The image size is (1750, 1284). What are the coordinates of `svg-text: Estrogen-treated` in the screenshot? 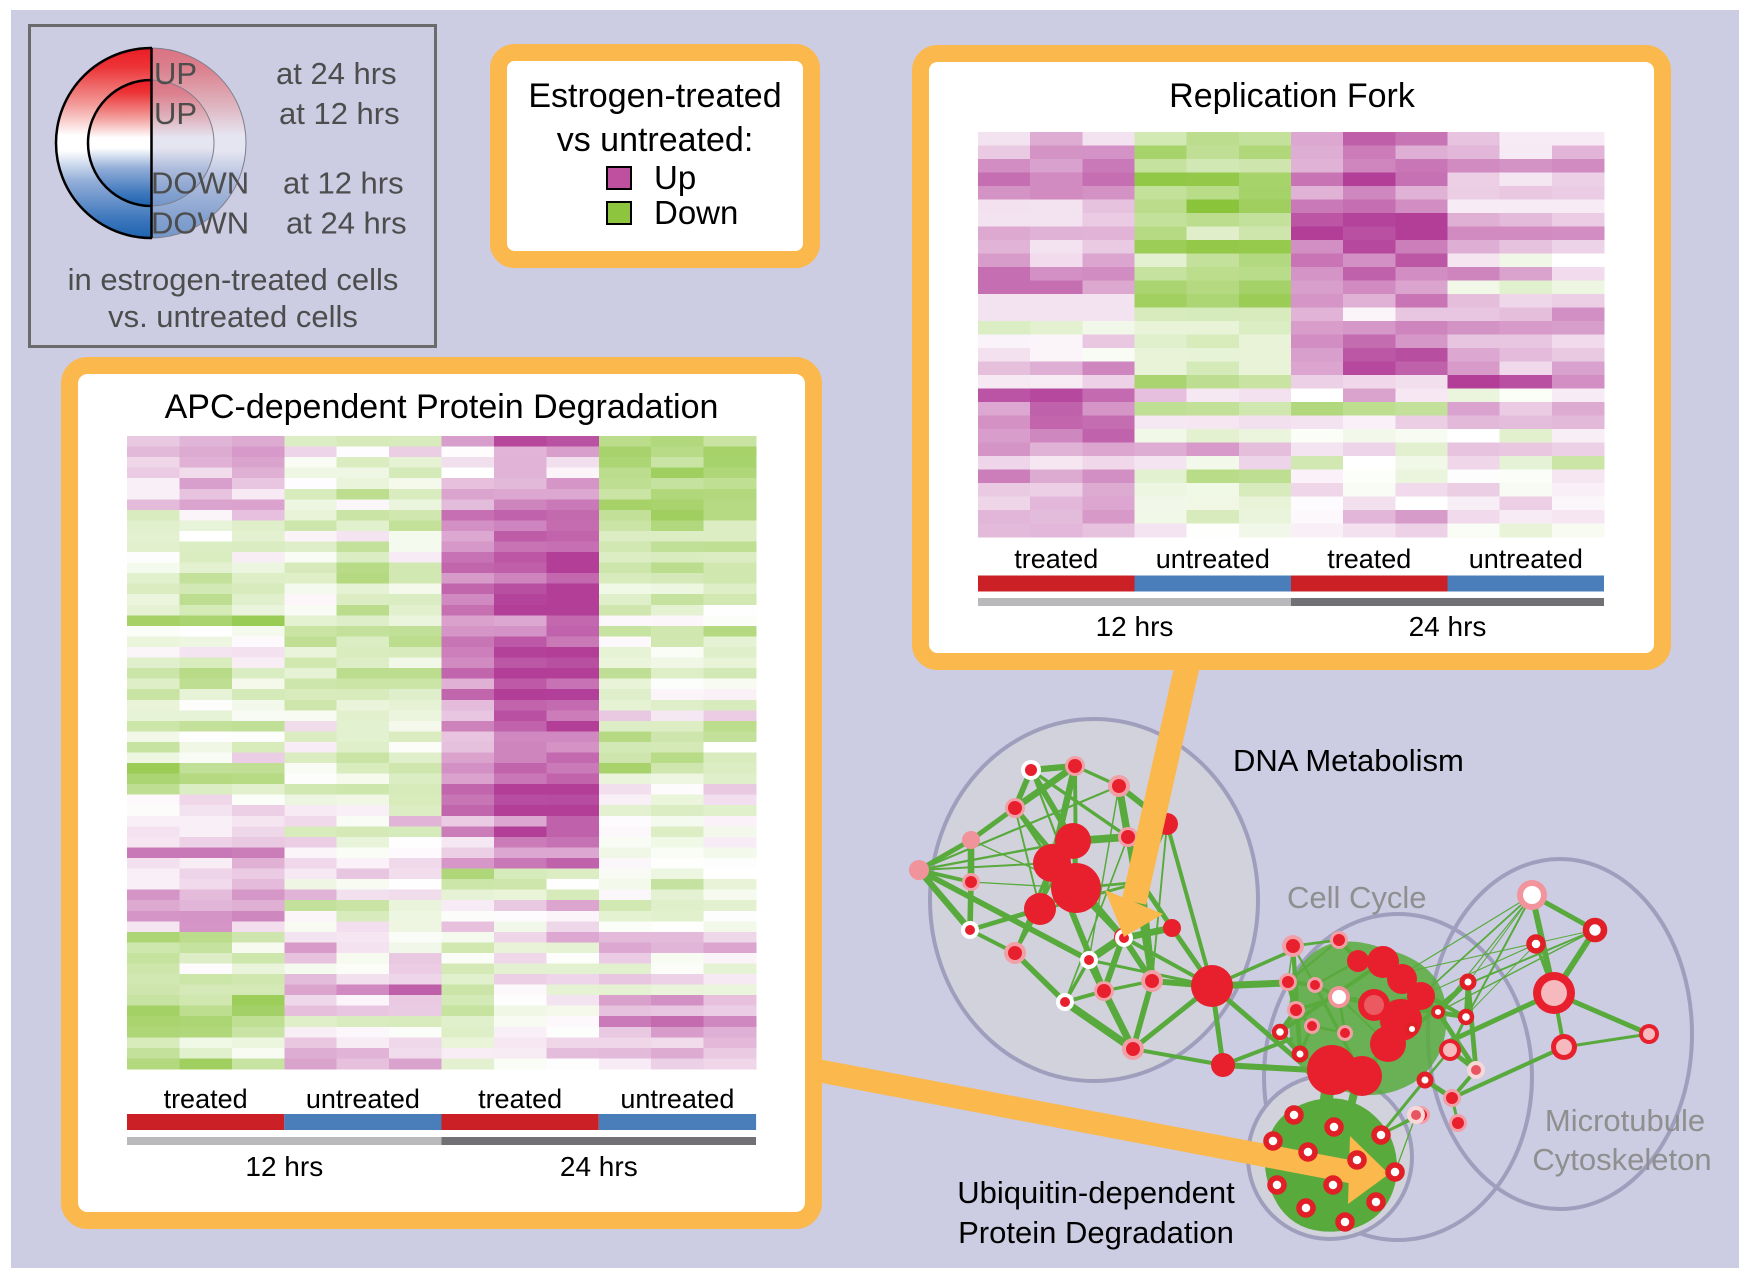 It's located at (654, 96).